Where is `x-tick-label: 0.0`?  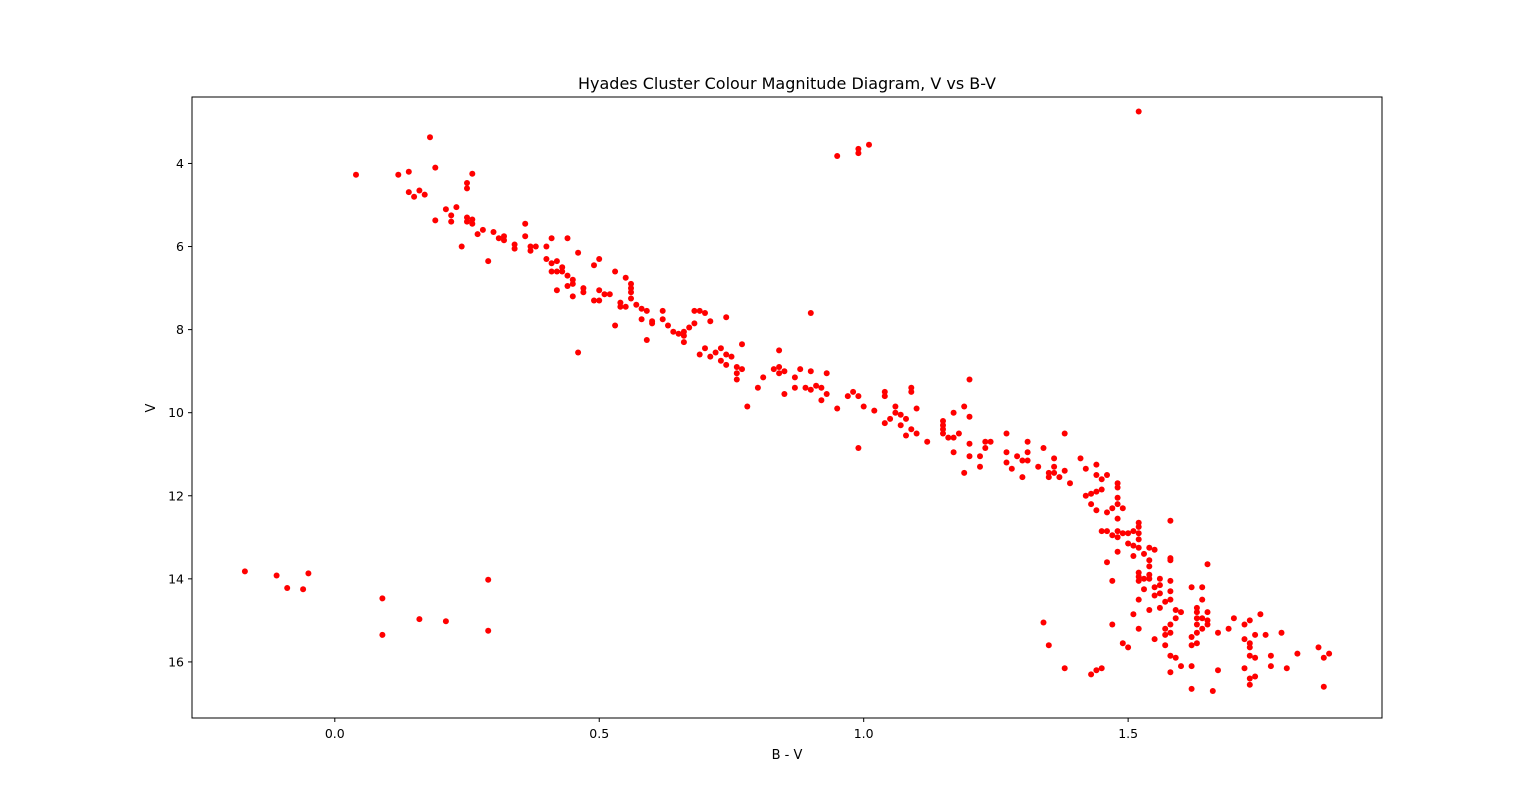 x-tick-label: 0.0 is located at coordinates (335, 733).